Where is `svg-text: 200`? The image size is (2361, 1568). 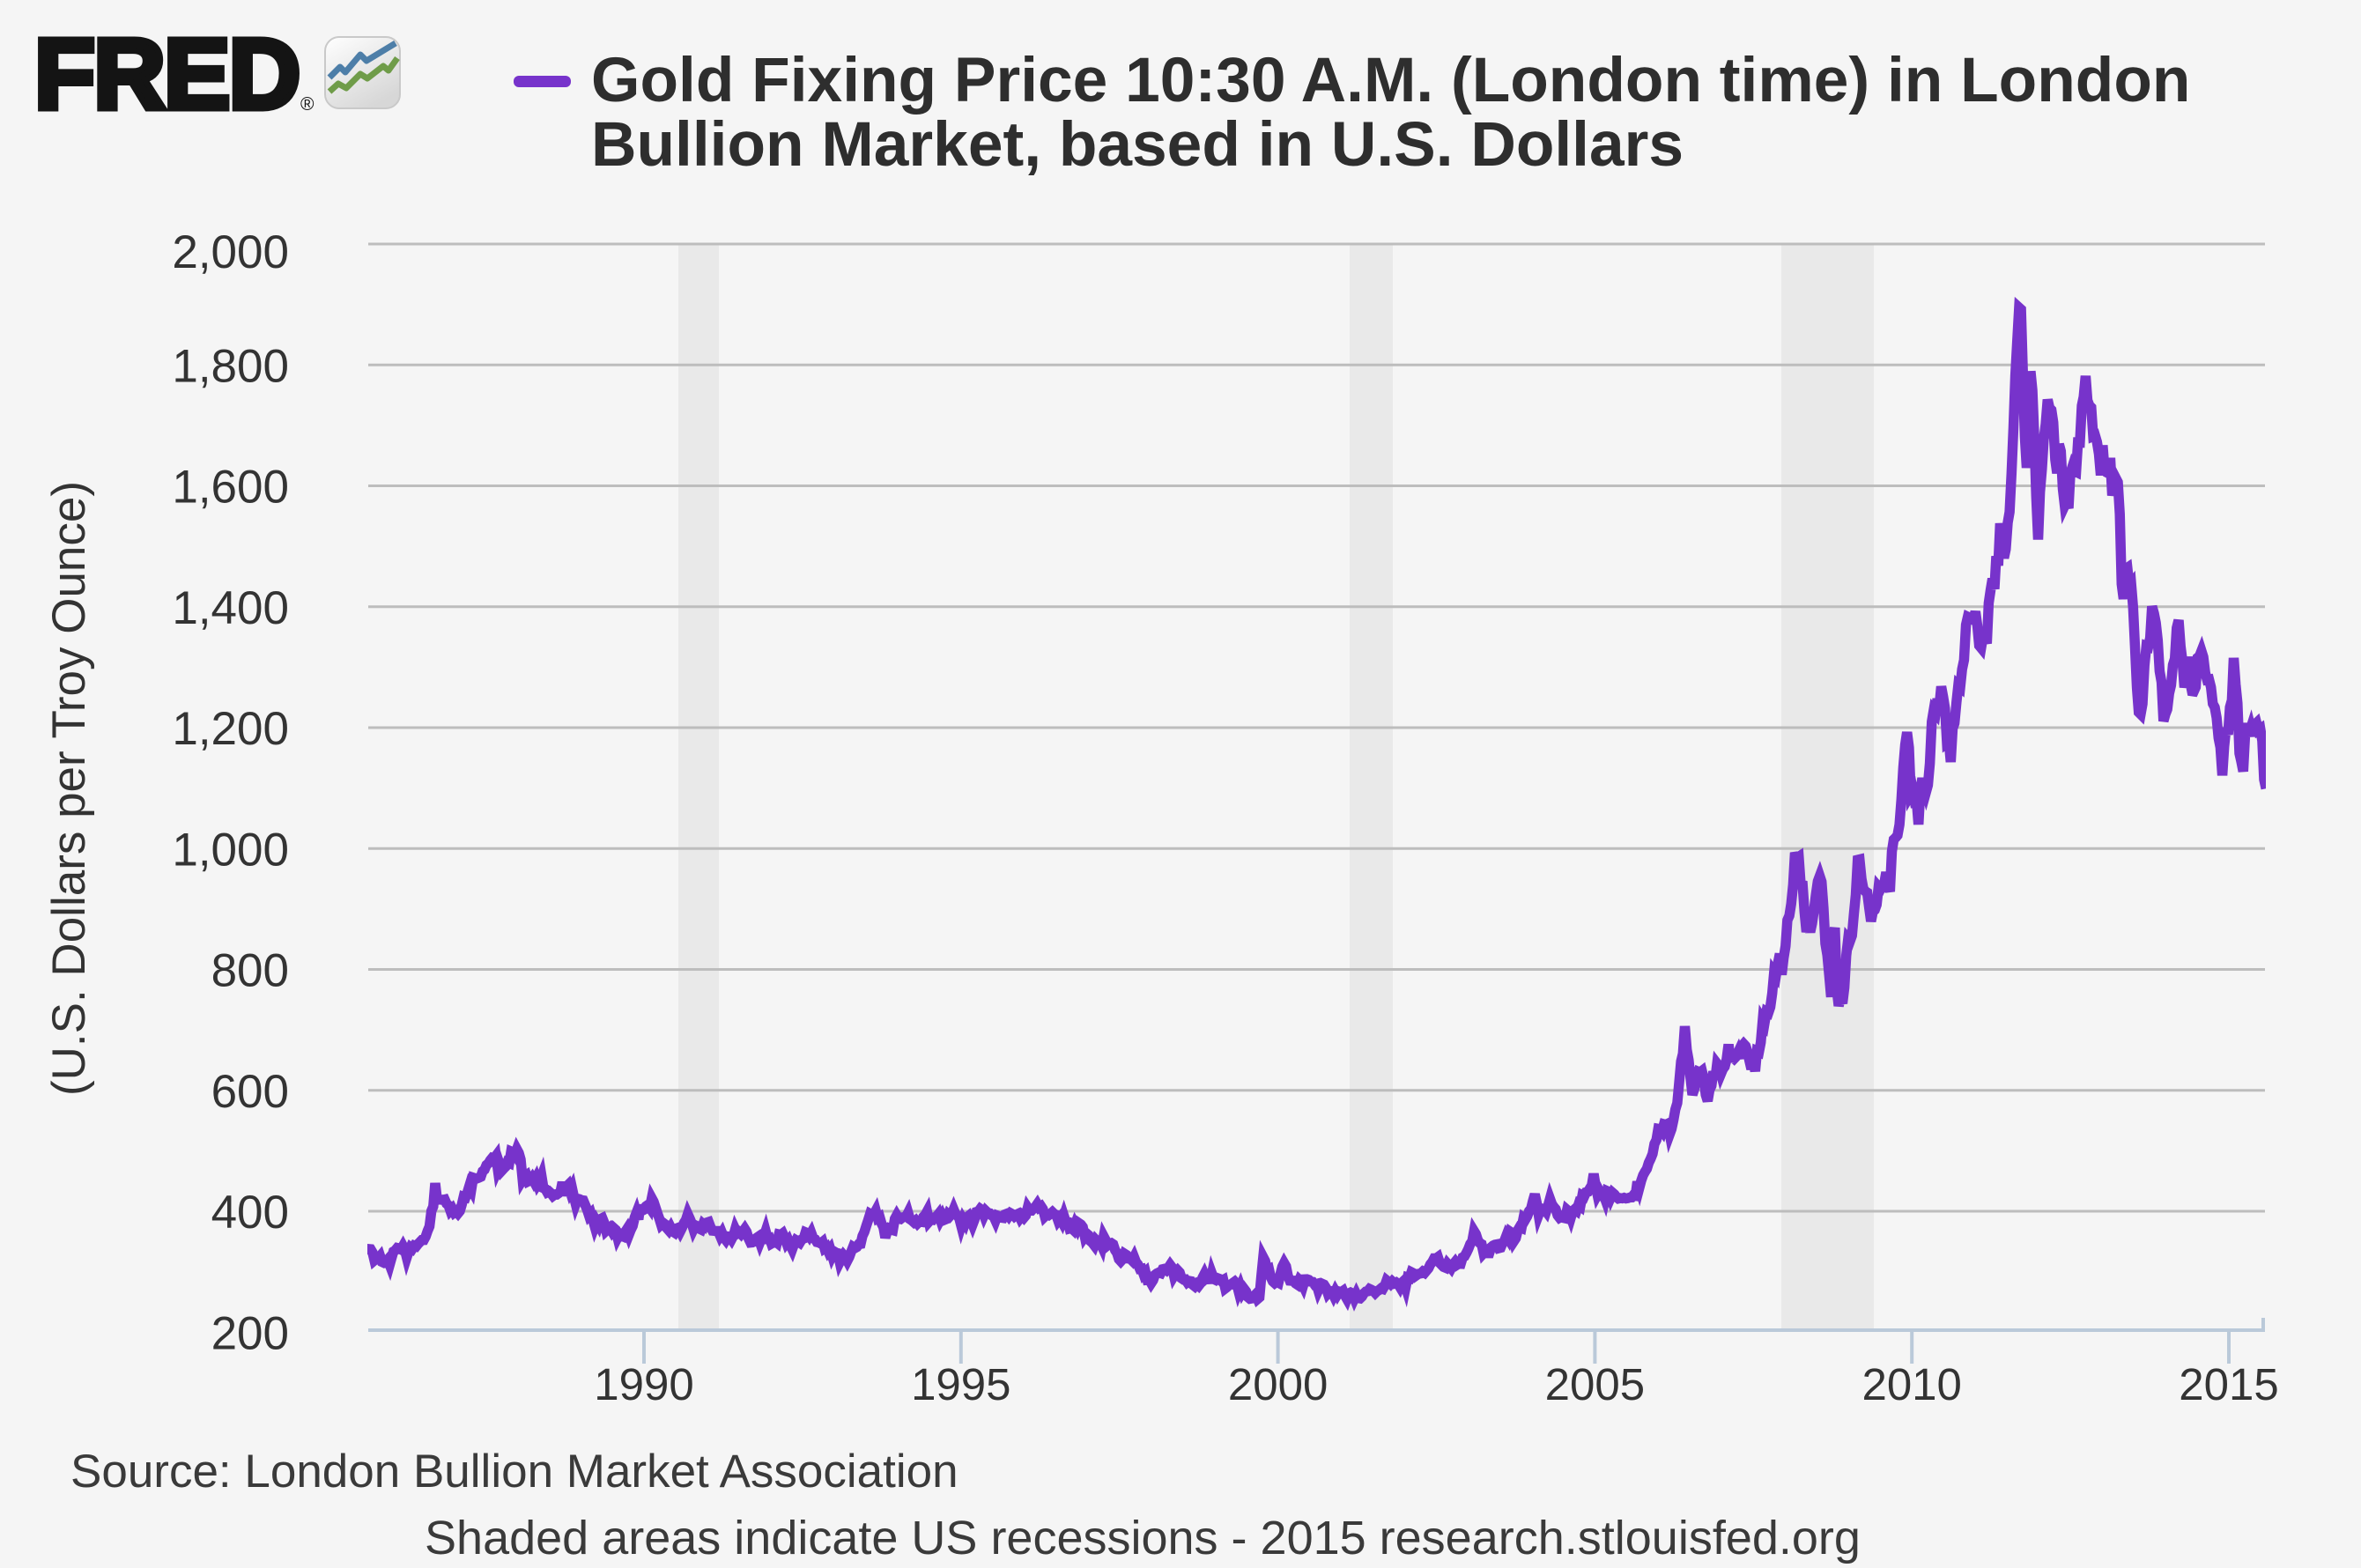 svg-text: 200 is located at coordinates (250, 1333).